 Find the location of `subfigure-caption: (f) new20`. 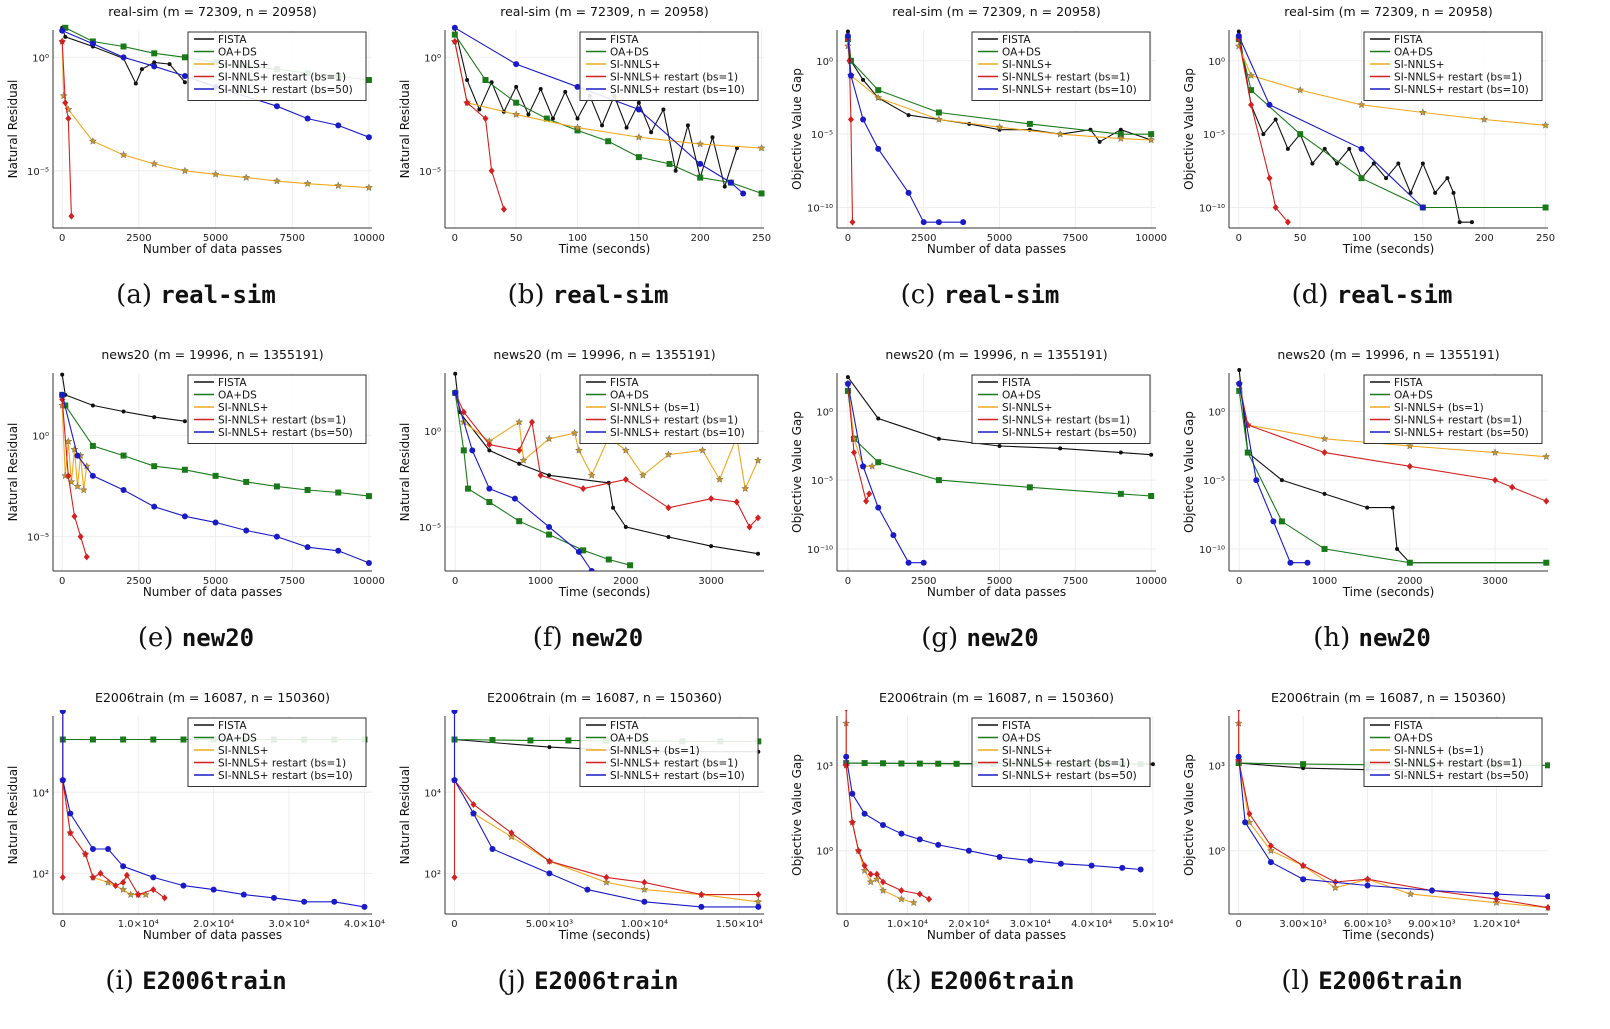

subfigure-caption: (f) new20 is located at coordinates (588, 638).